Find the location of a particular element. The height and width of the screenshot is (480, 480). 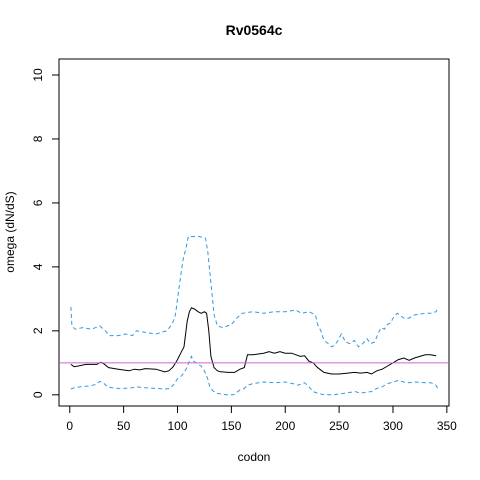

x-tick-label: 100 is located at coordinates (177, 426).